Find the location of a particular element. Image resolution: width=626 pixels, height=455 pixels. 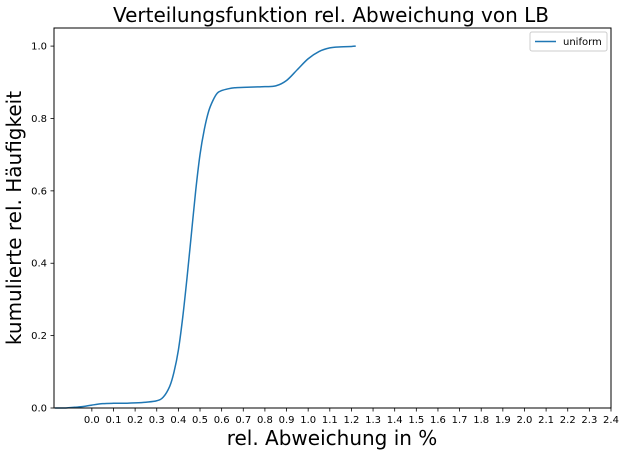

x-tick-label: 1.1 is located at coordinates (330, 420).